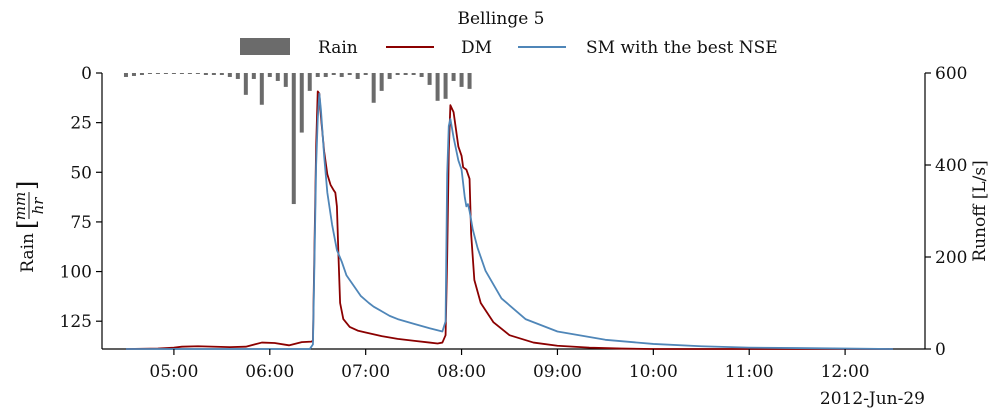 The height and width of the screenshot is (414, 1003). Describe the element at coordinates (476, 48) in the screenshot. I see `legend-dm-label: DM` at that location.